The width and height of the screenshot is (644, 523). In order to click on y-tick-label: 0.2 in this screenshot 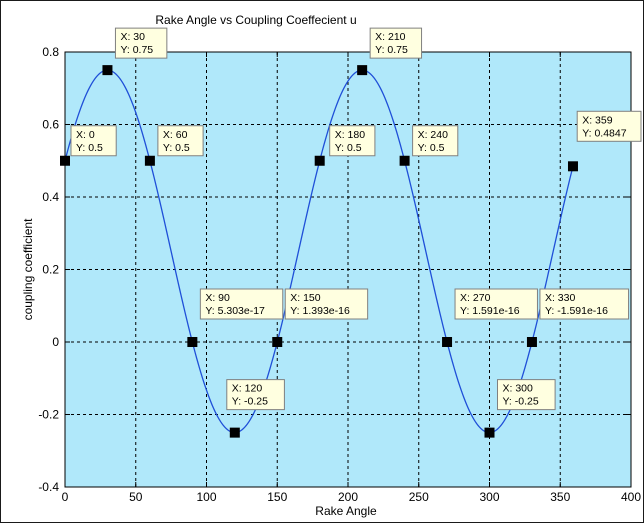, I will do `click(50, 270)`.